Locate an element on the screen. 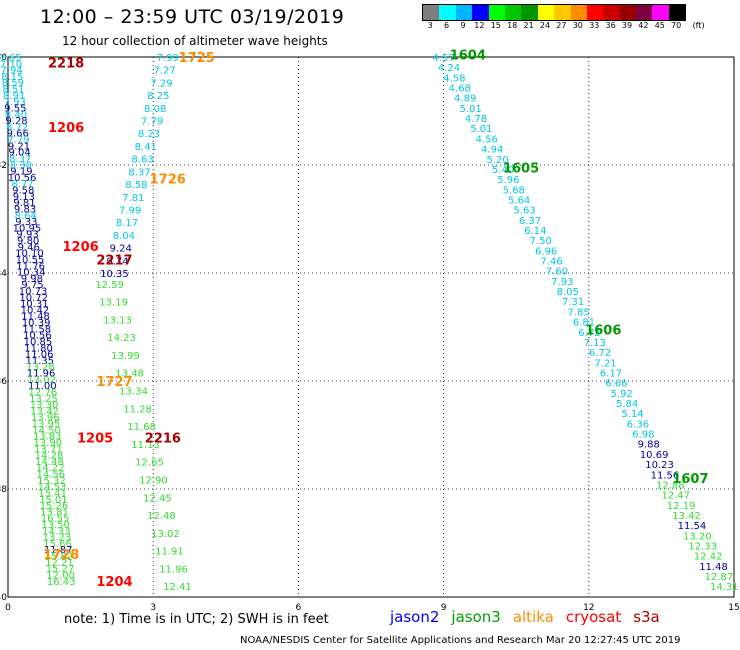  swh-value-label: 10.72 is located at coordinates (33, 298).